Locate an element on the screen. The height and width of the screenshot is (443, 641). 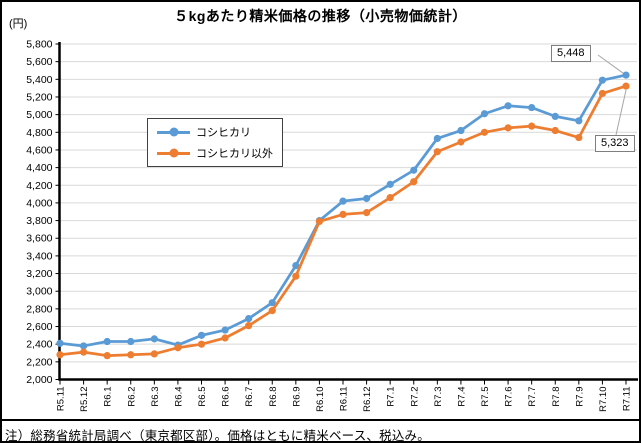
x-tick-label: R5.11 is located at coordinates (61, 399).